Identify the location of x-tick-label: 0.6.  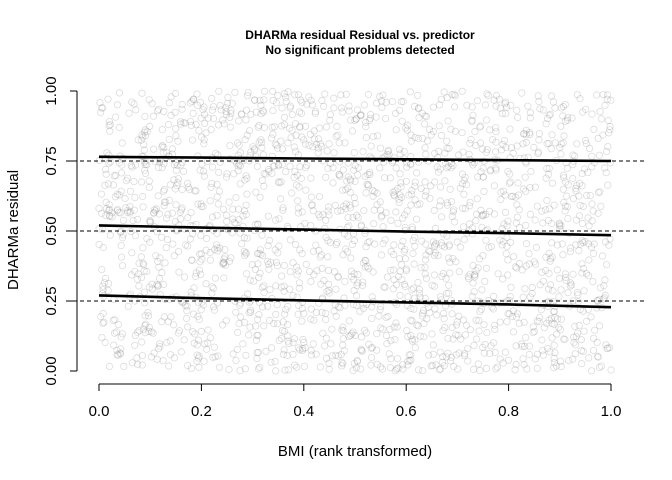
(406, 411).